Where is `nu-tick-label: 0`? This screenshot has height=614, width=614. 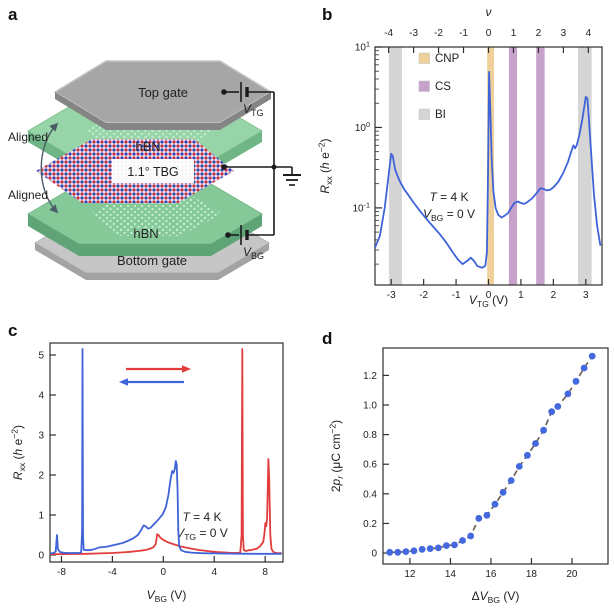
nu-tick-label: 0 is located at coordinates (489, 33).